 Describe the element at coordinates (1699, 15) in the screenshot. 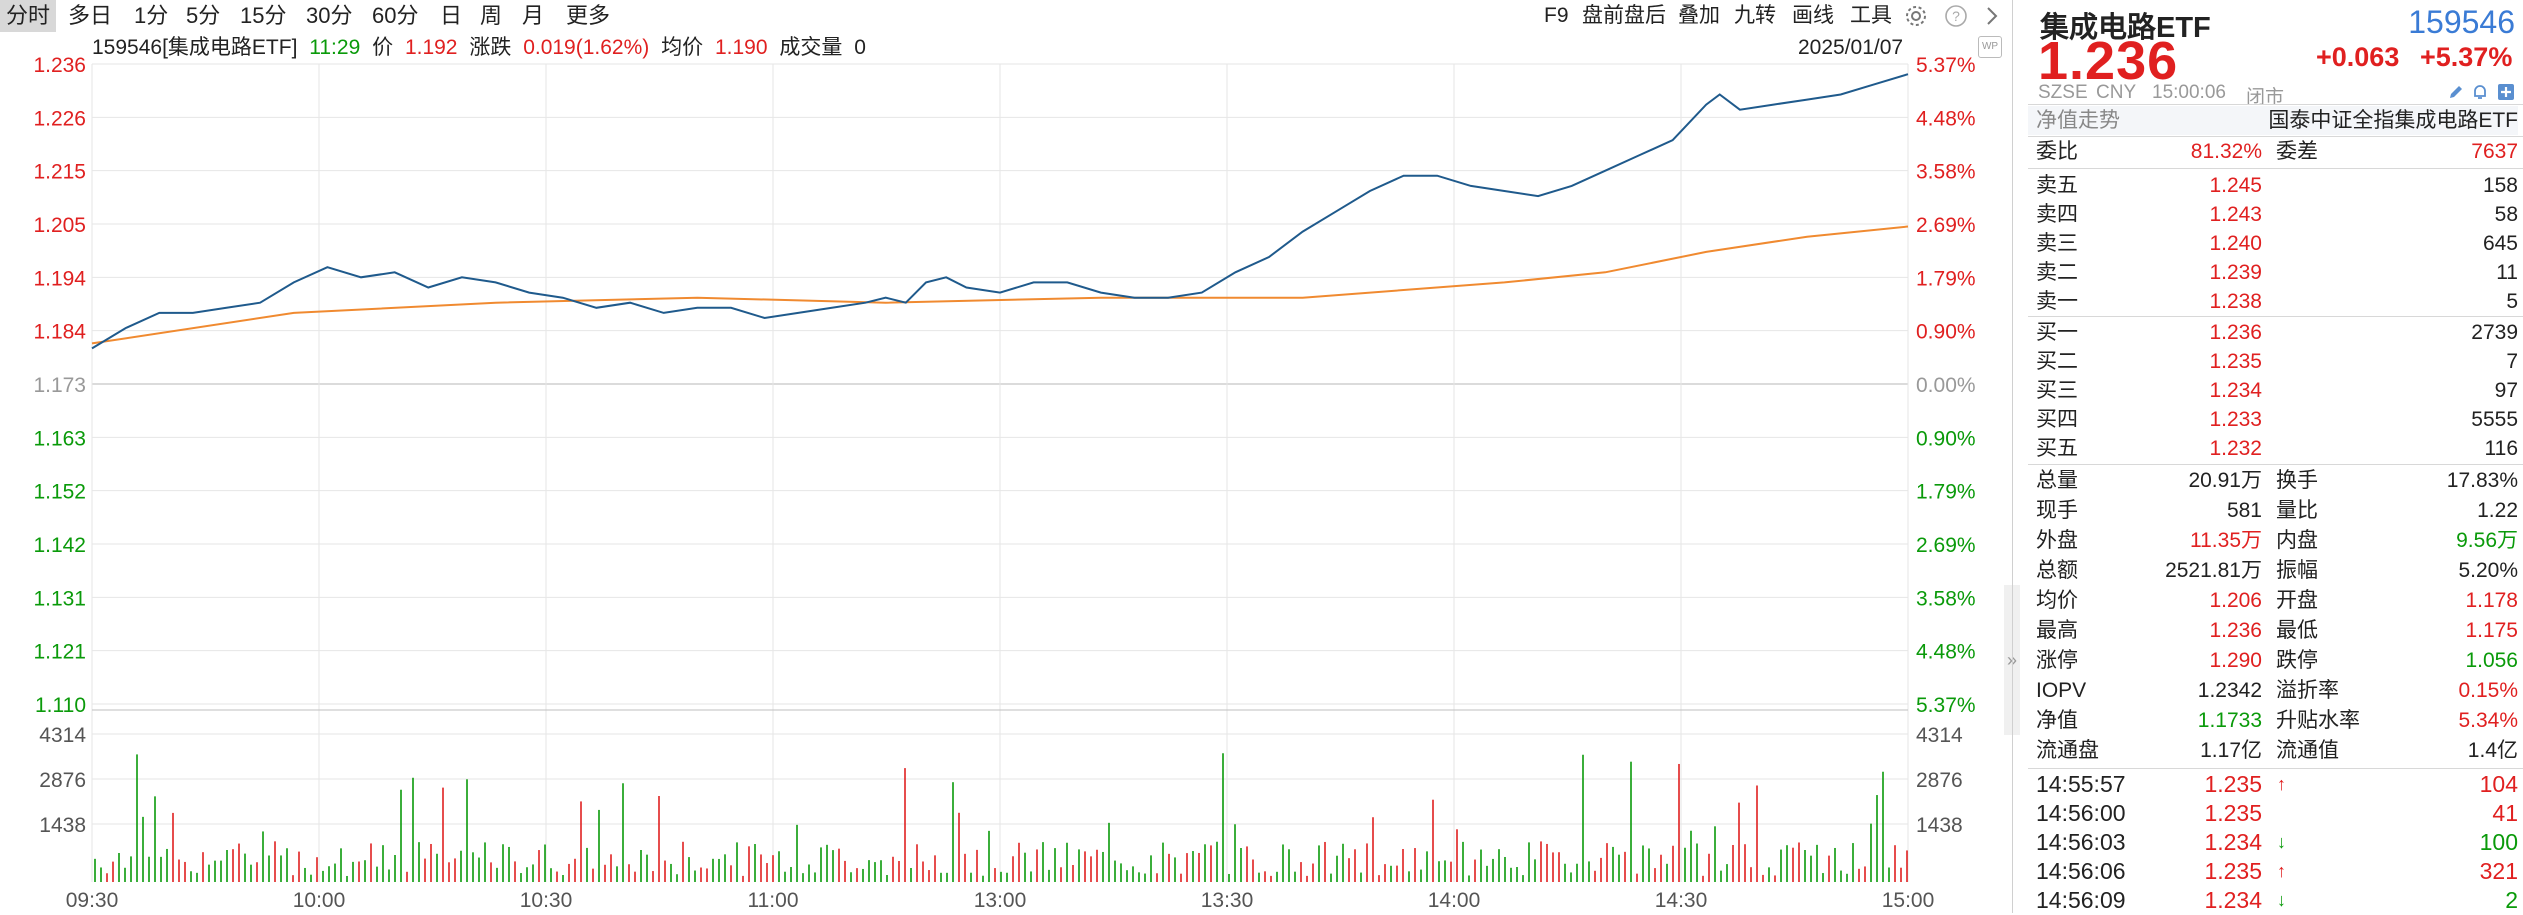

I see `overlay-button: 叠加` at that location.